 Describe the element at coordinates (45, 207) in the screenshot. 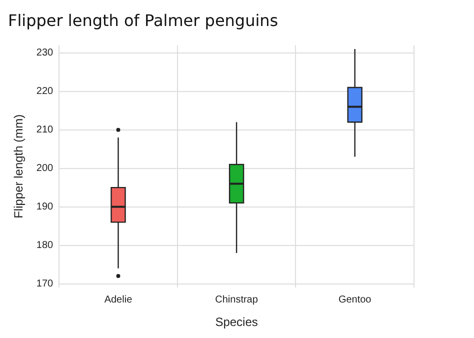

I see `y-tick-label: 190` at that location.